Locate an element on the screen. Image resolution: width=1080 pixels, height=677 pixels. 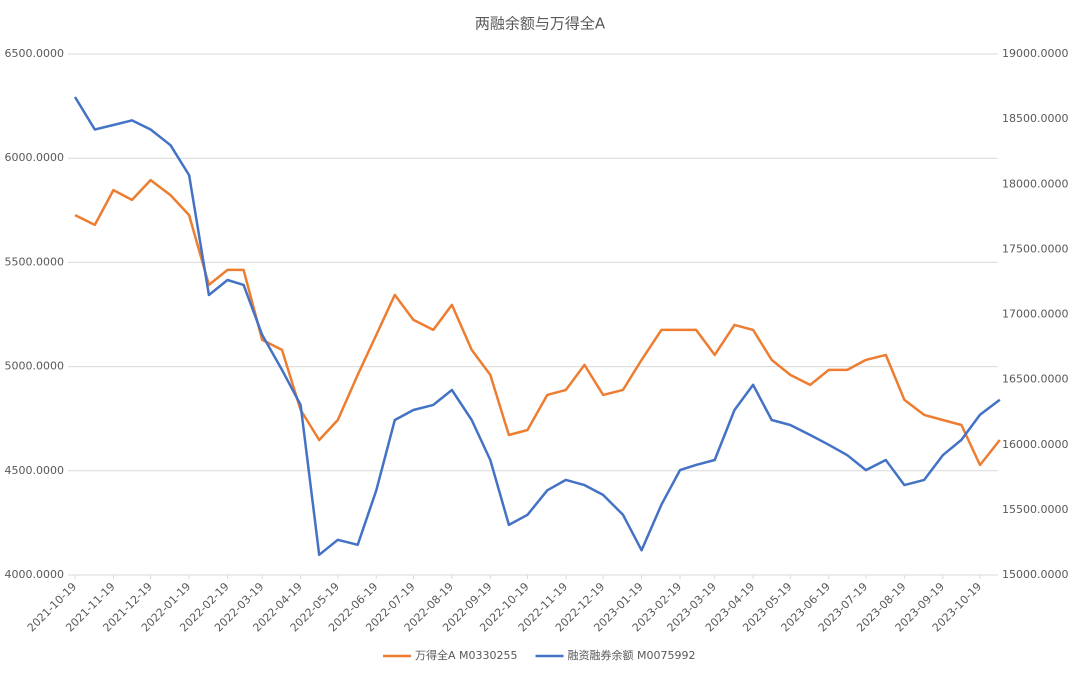
y2-tick-label: 15500.0000 is located at coordinates (1035, 509).